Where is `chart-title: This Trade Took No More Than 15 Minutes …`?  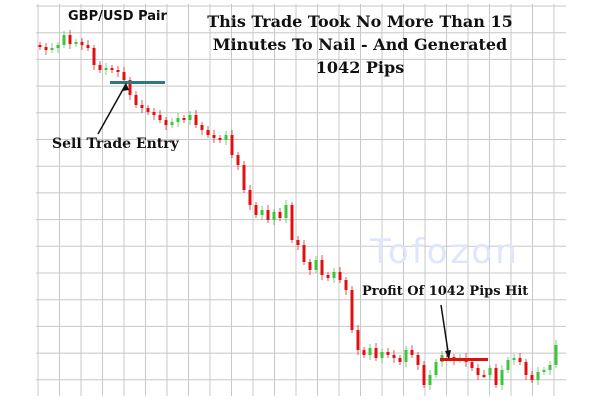
chart-title: This Trade Took No More Than 15 Minutes … is located at coordinates (360, 44).